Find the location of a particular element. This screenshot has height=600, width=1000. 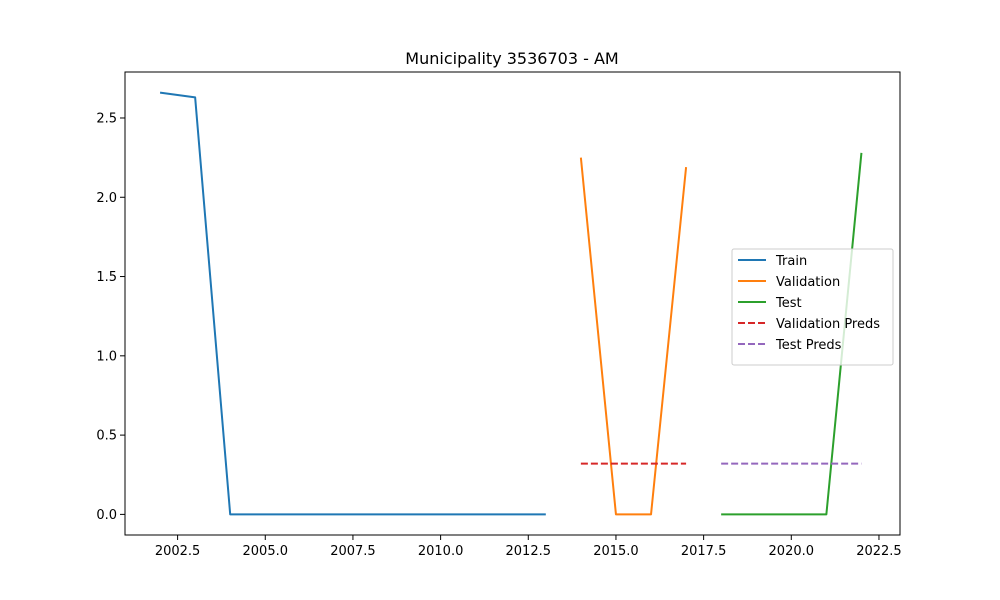

x-tick-label: 2017.5 is located at coordinates (704, 551).